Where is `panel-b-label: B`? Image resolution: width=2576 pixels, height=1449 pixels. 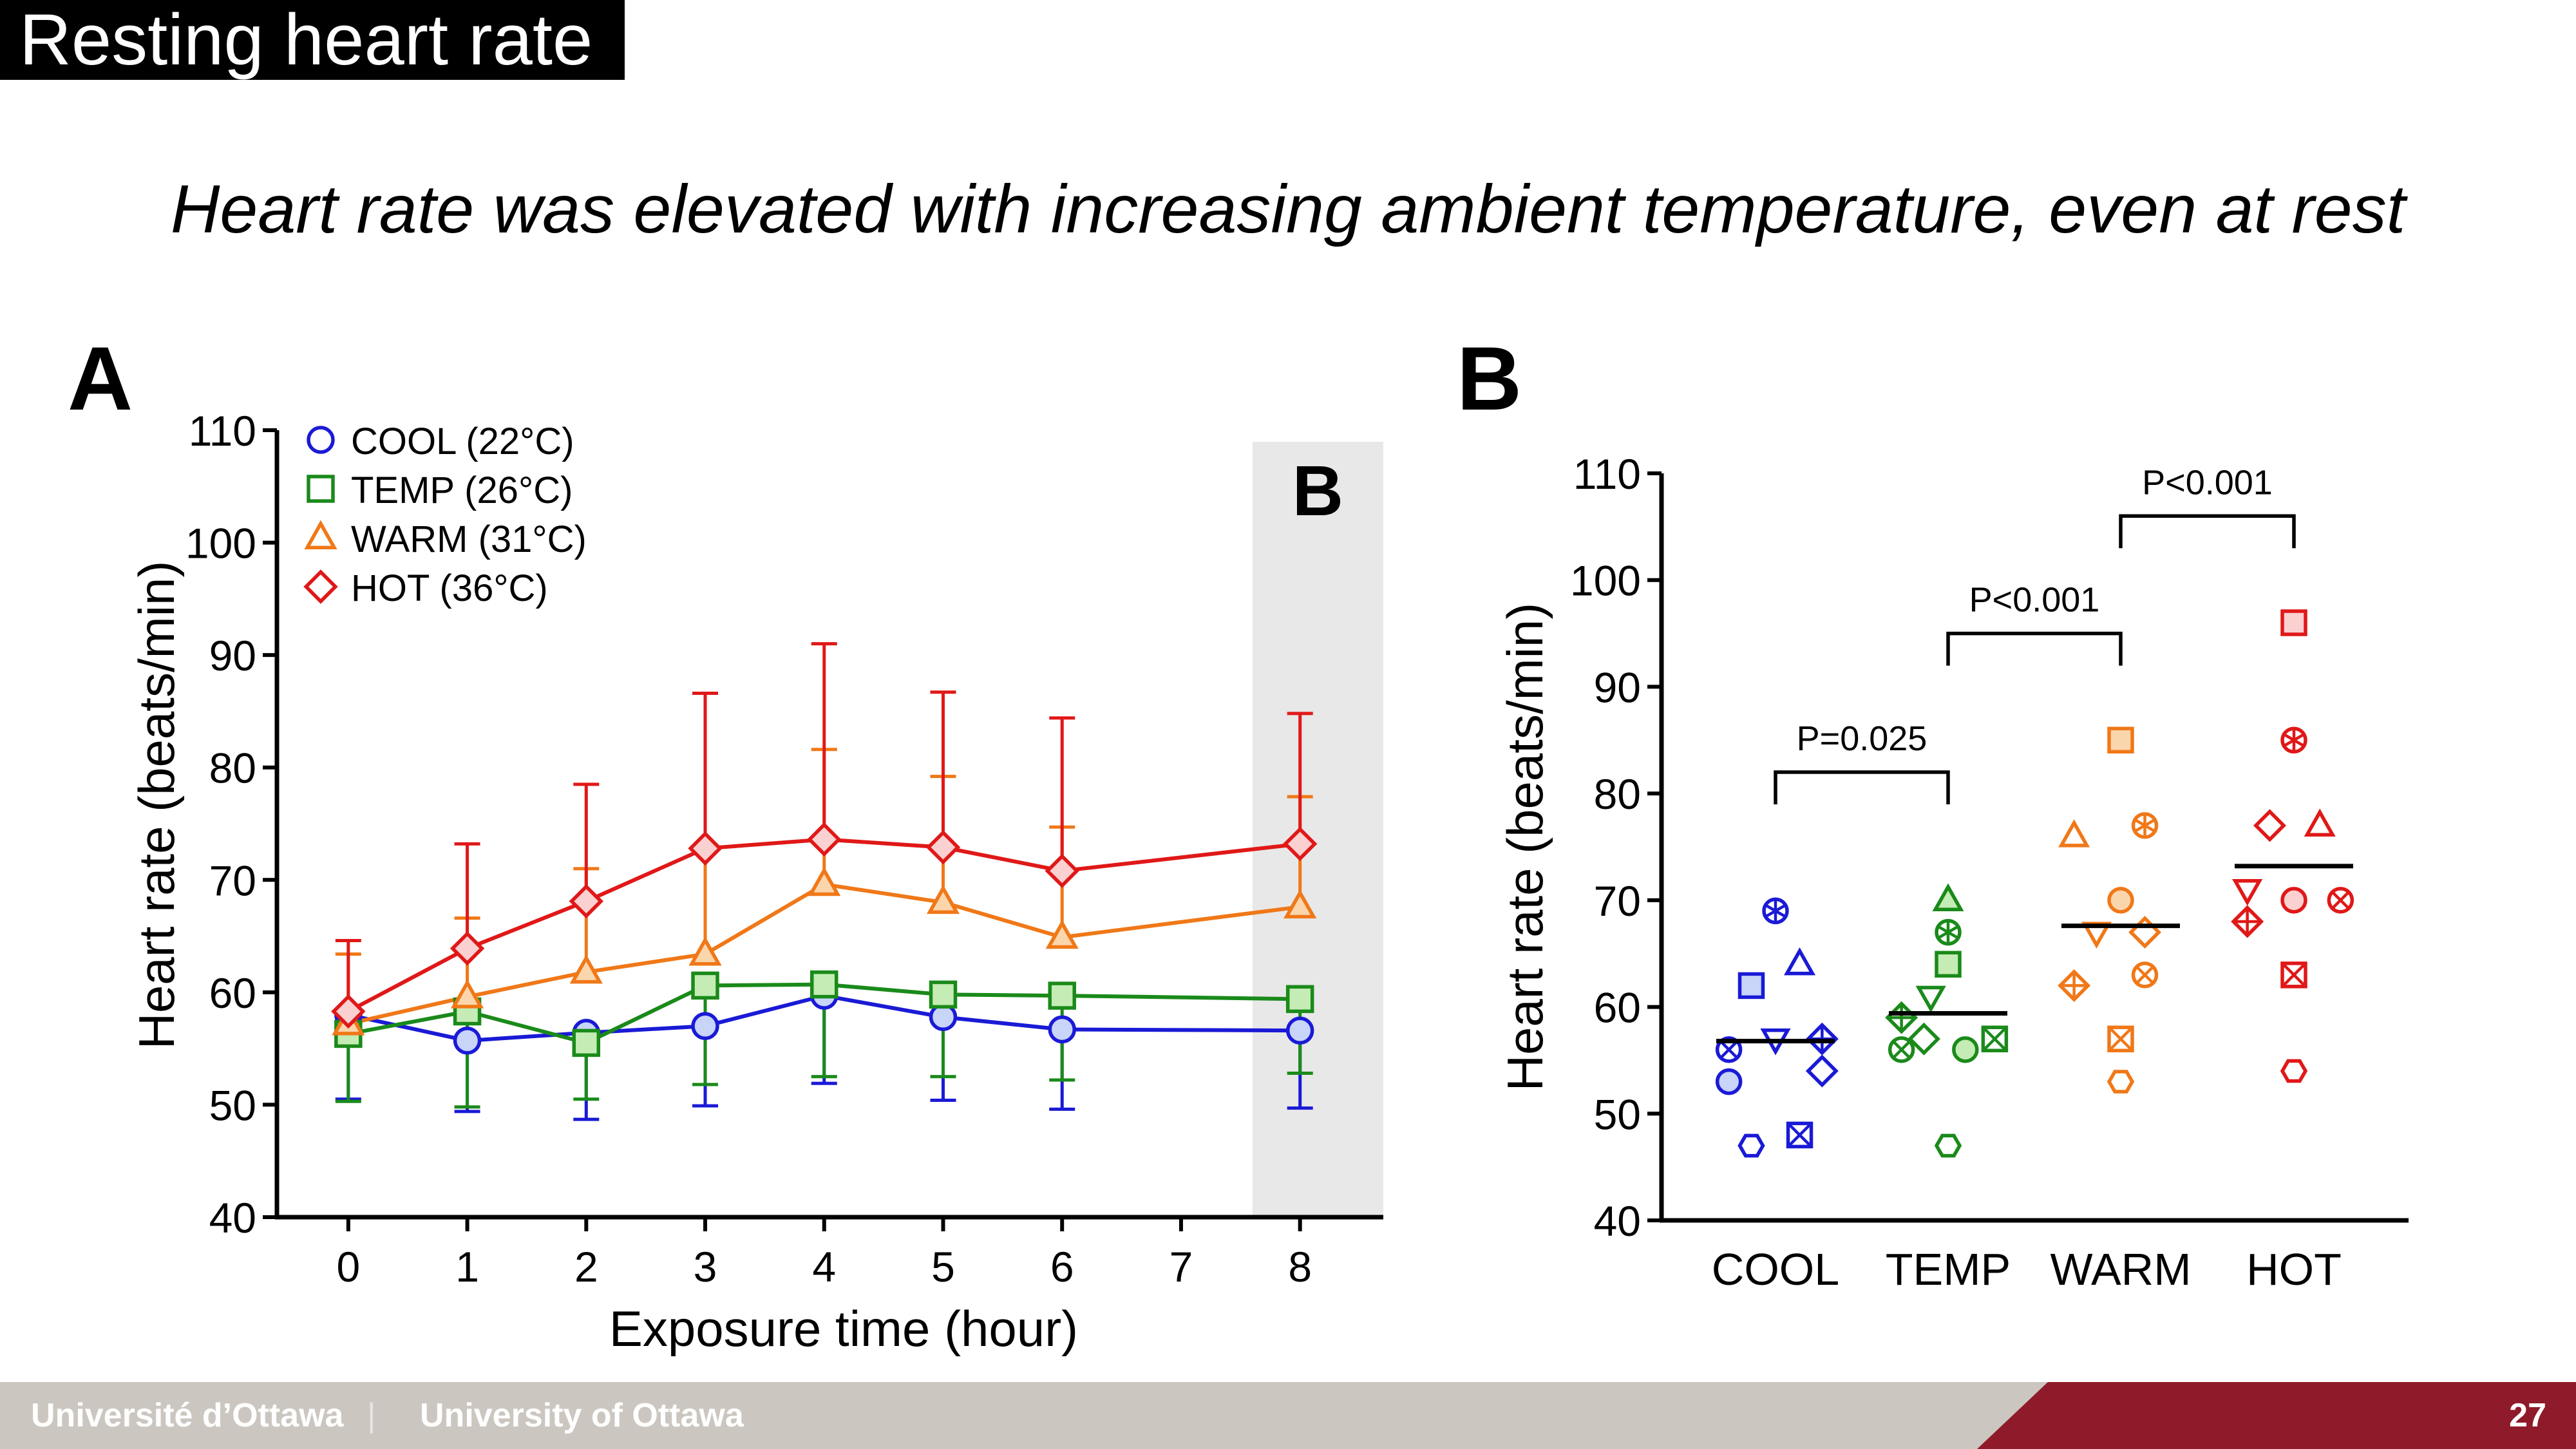
panel-b-label: B is located at coordinates (1490, 379).